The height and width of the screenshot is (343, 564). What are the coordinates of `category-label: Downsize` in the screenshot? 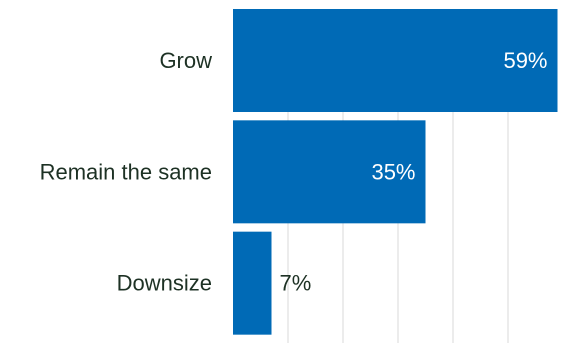 It's located at (164, 283).